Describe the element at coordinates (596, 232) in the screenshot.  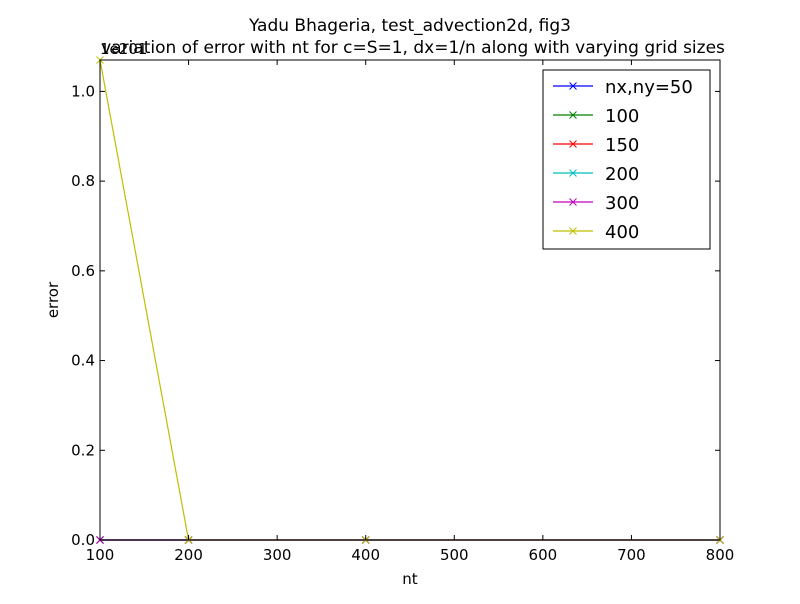
I see `legend-entry-5: 400` at that location.